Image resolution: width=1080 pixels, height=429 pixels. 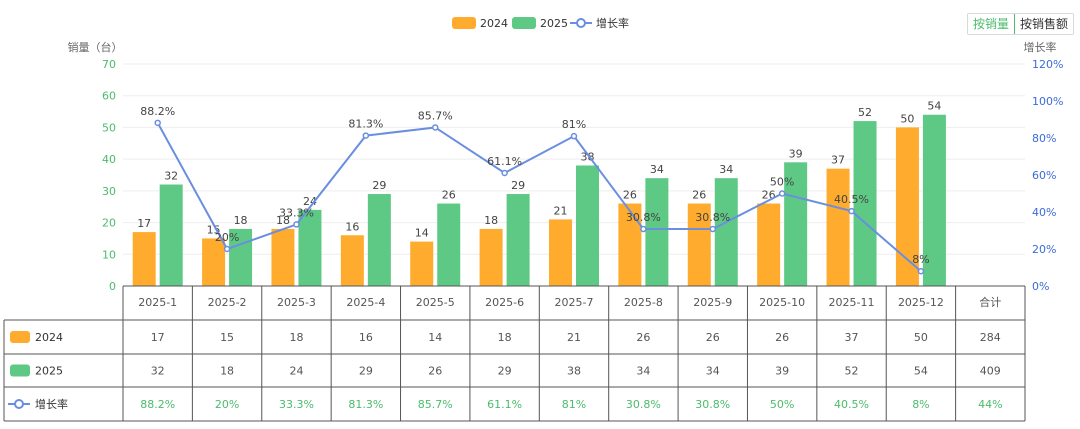 What do you see at coordinates (920, 404) in the screenshot?
I see `table-cell: 8%` at bounding box center [920, 404].